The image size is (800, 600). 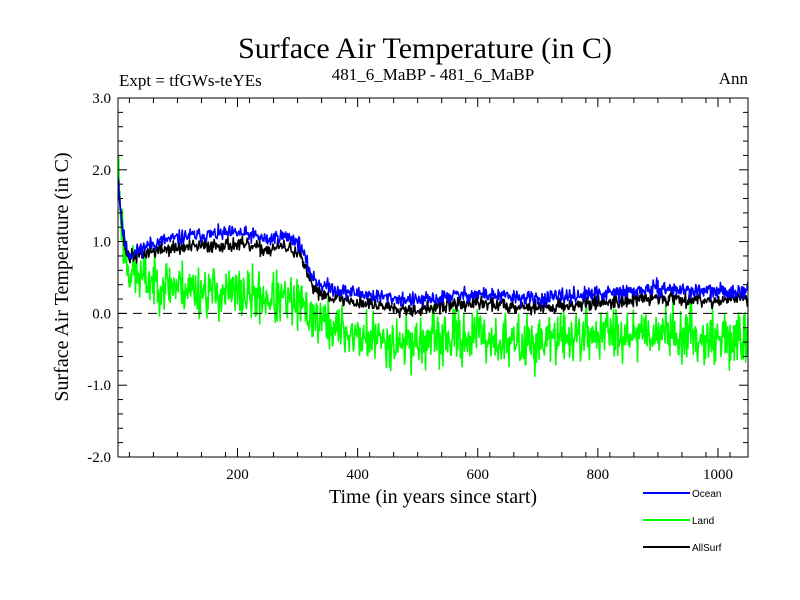 I want to click on y-axis-label: Surface Air Temperature (in C), so click(x=62, y=276).